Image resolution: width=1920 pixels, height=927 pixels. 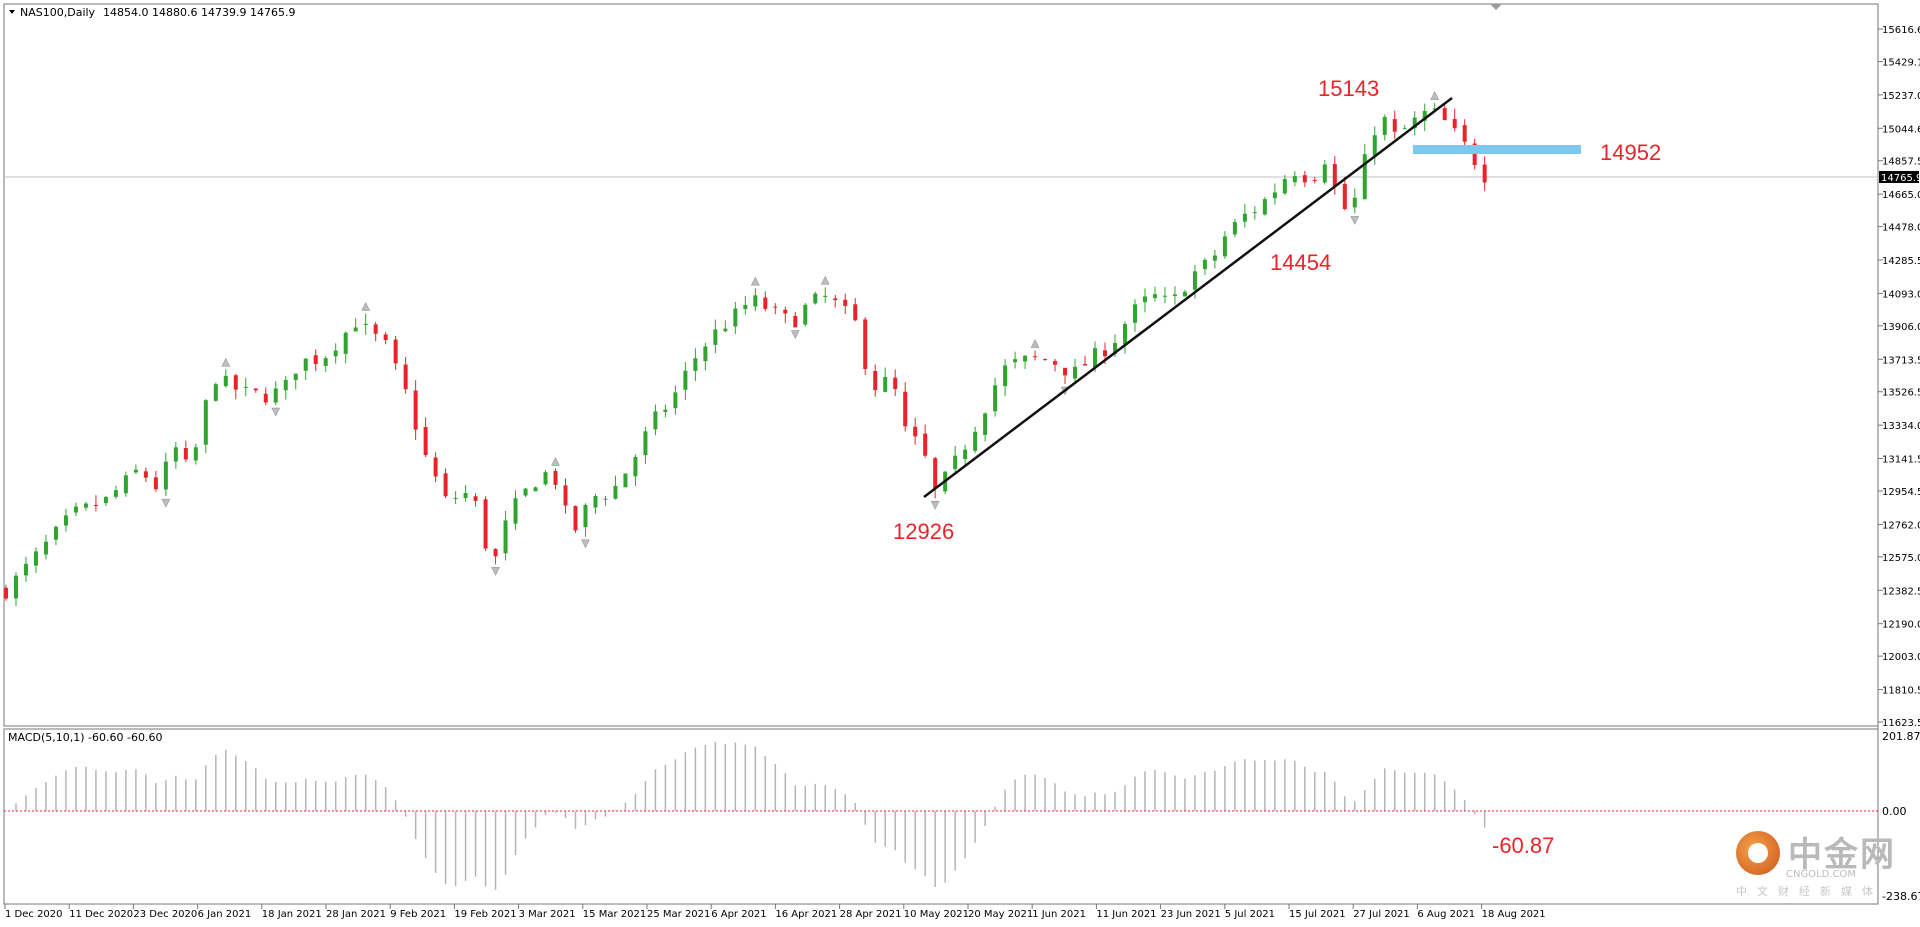 I want to click on x-tick-label: 15 Mar 2021, so click(x=614, y=914).